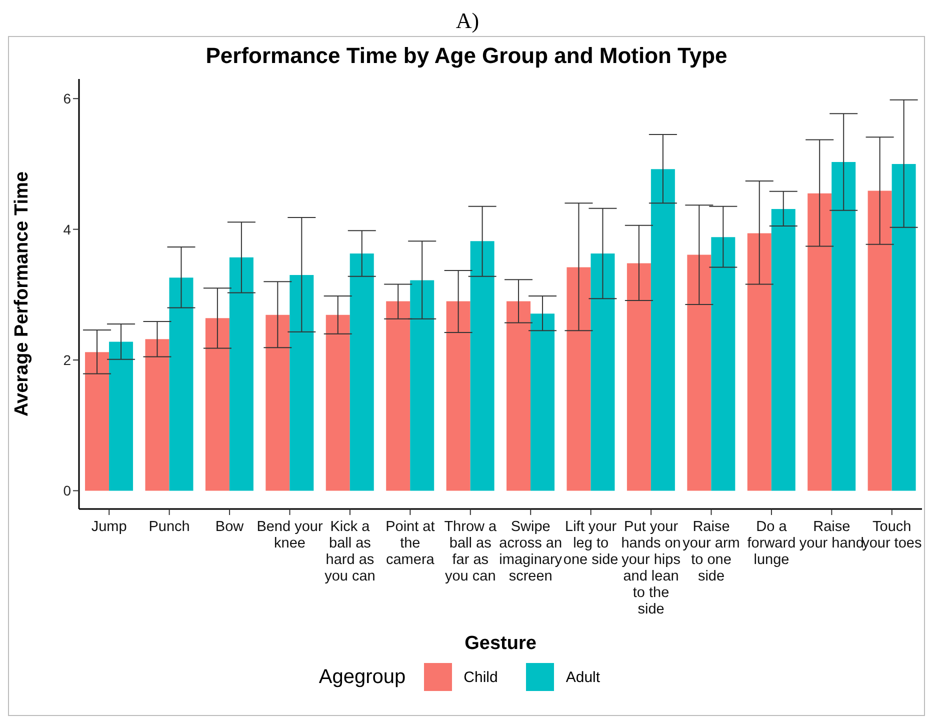  I want to click on chart-title: Performance Time by Age Group and Motion Type, so click(466, 56).